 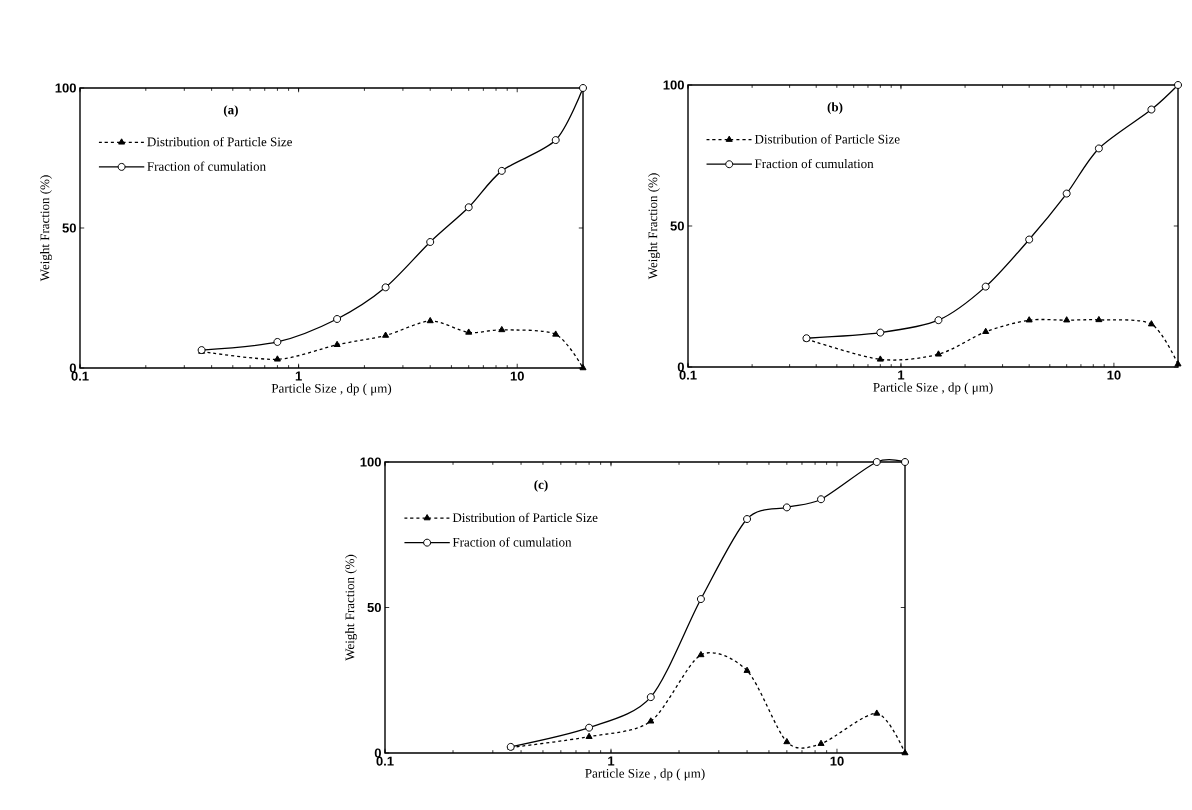 I want to click on text: (a), so click(x=230, y=111).